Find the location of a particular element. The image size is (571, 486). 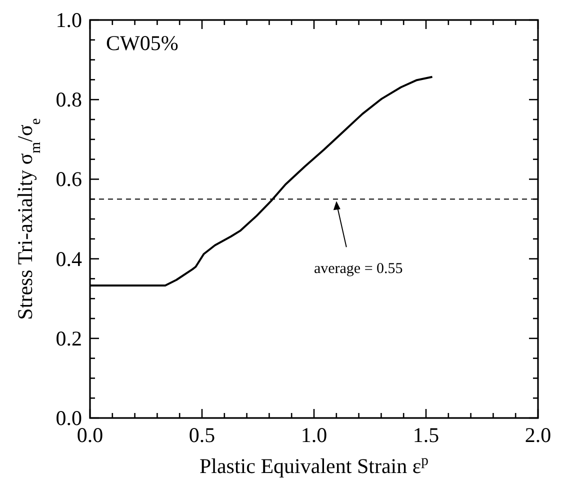

x-tick-label: 2.0 is located at coordinates (538, 435).